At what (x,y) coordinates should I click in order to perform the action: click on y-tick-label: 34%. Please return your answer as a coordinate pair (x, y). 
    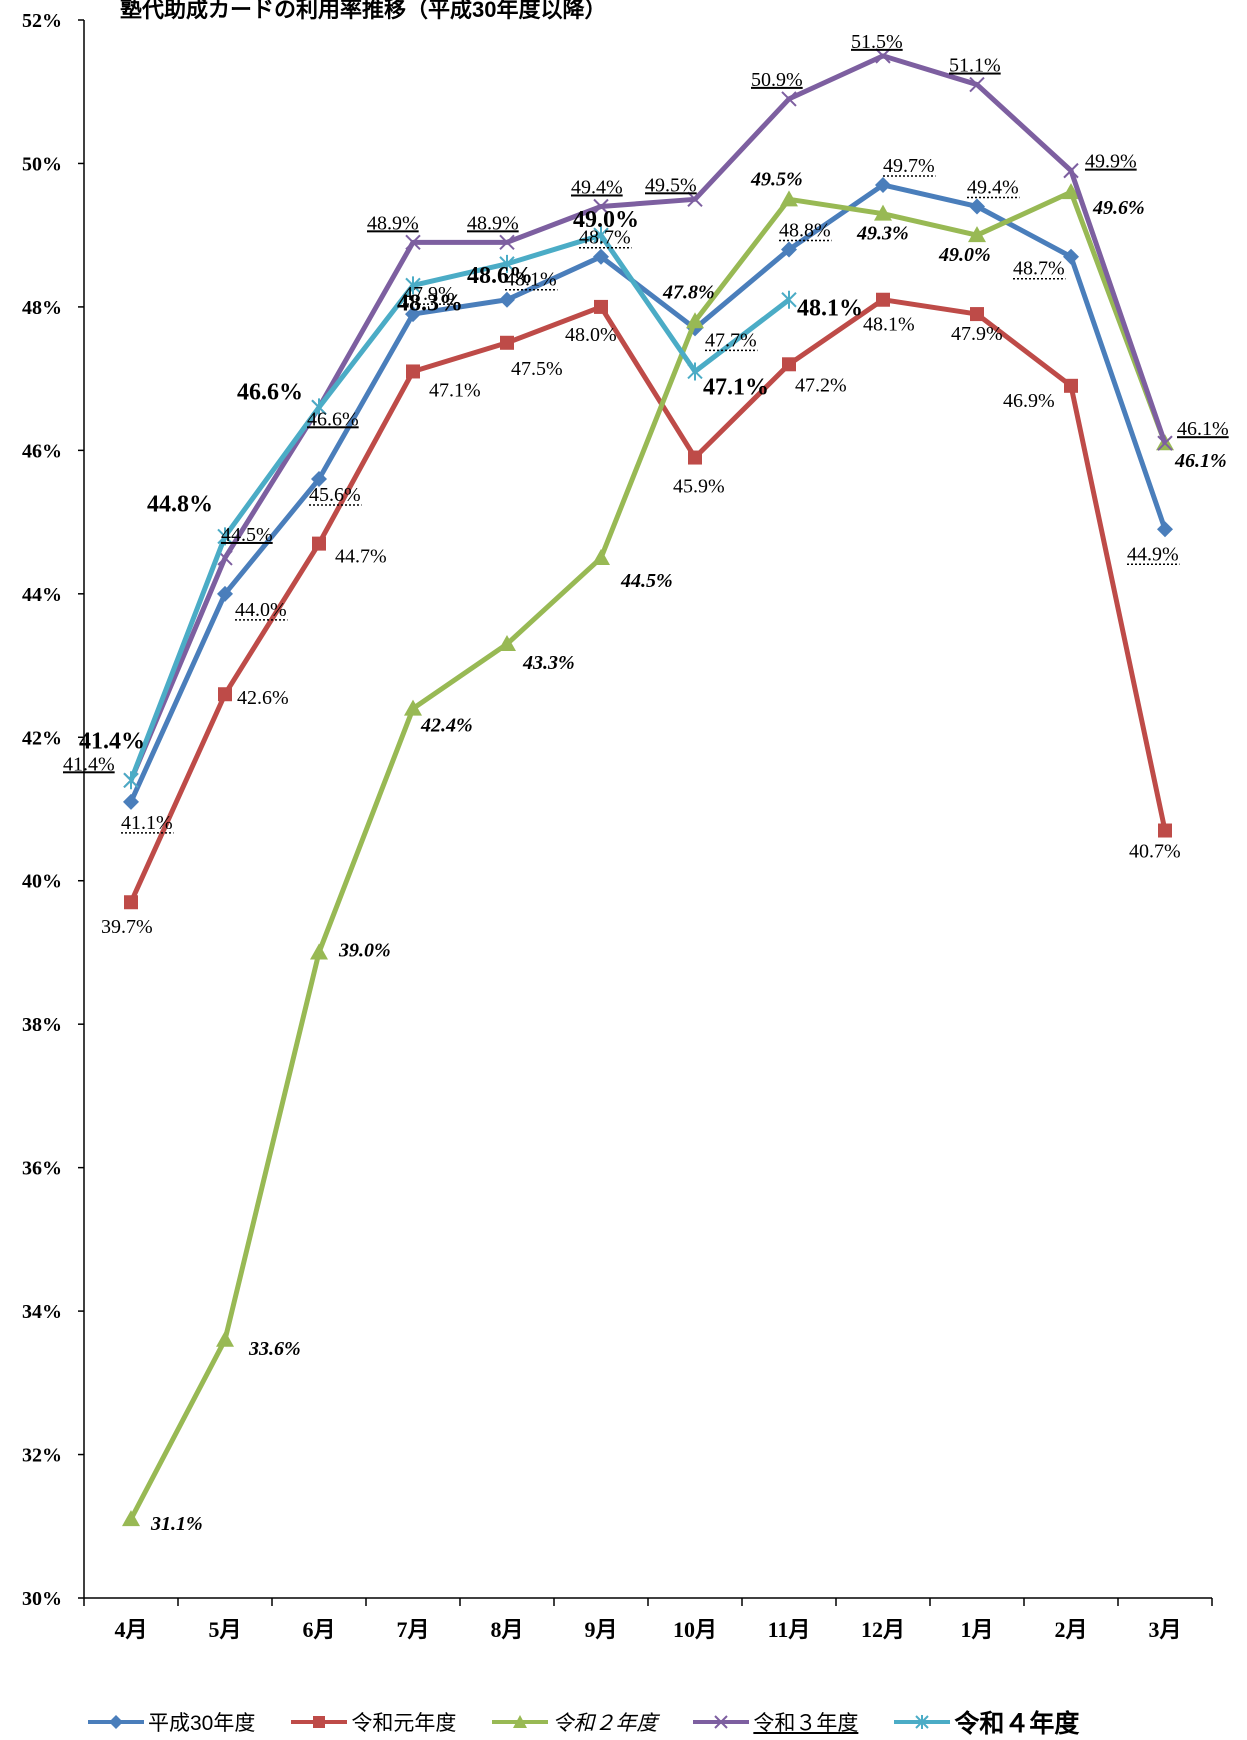
    Looking at the image, I should click on (42, 1312).